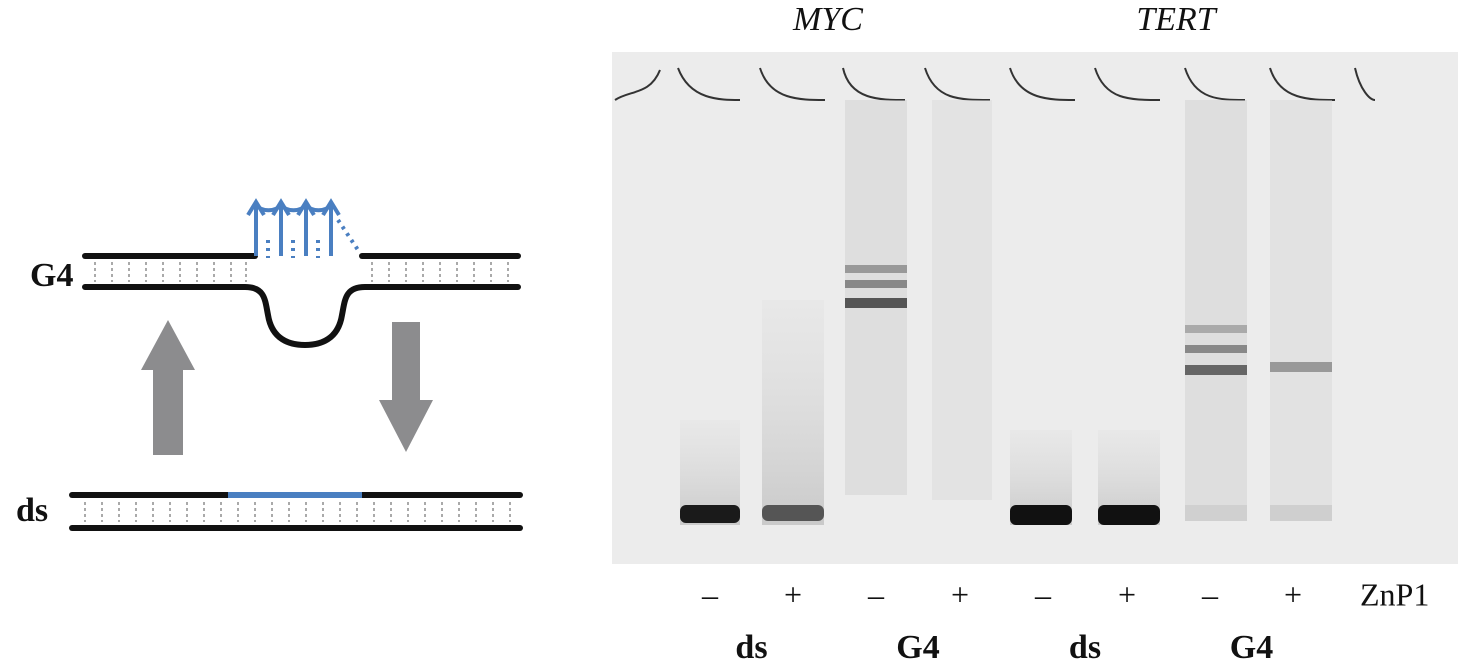  I want to click on lane-labels: – + – + – + – +, so click(1001, 594).